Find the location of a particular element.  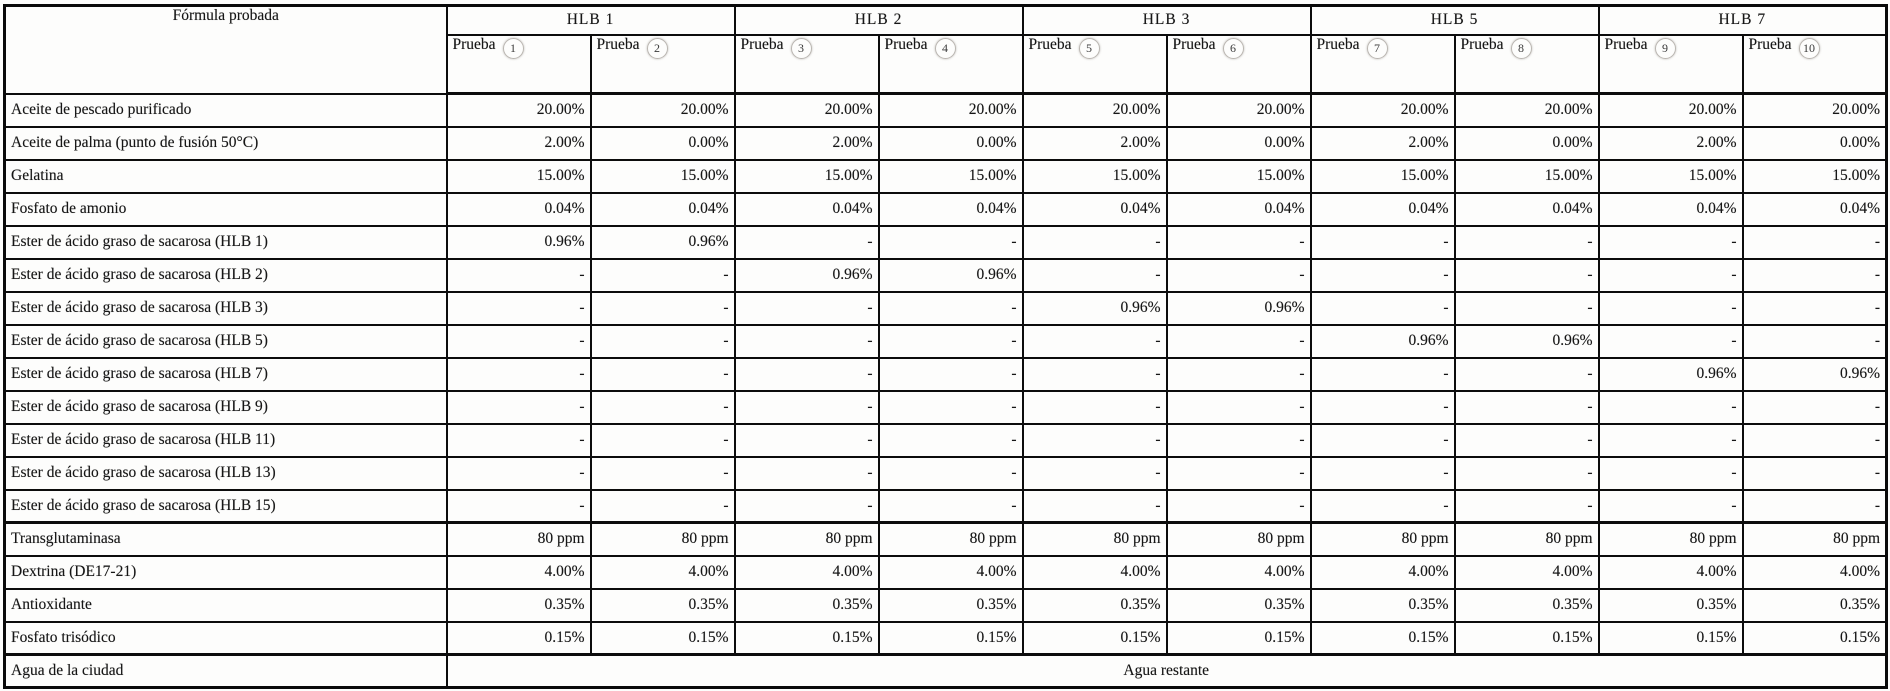

row-label-cell: Agua de la ciudad is located at coordinates (225, 671).